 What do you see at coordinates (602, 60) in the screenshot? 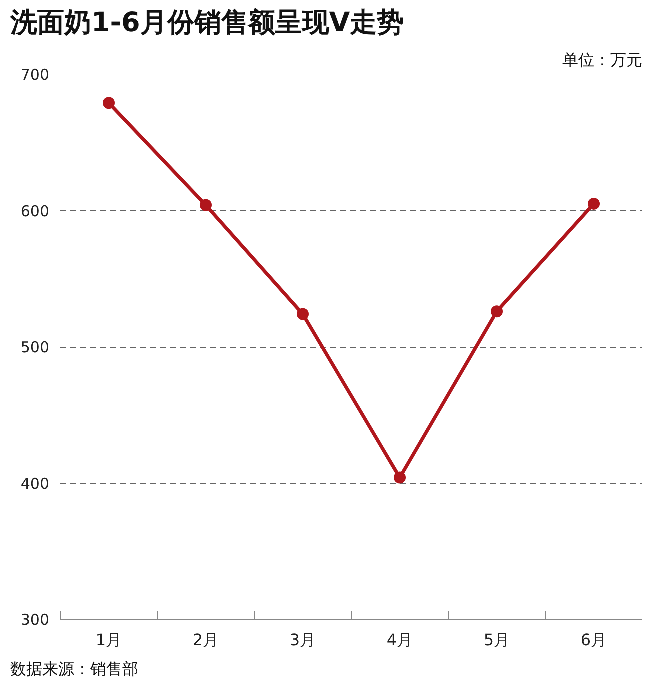
I see `text: 单位：万元` at bounding box center [602, 60].